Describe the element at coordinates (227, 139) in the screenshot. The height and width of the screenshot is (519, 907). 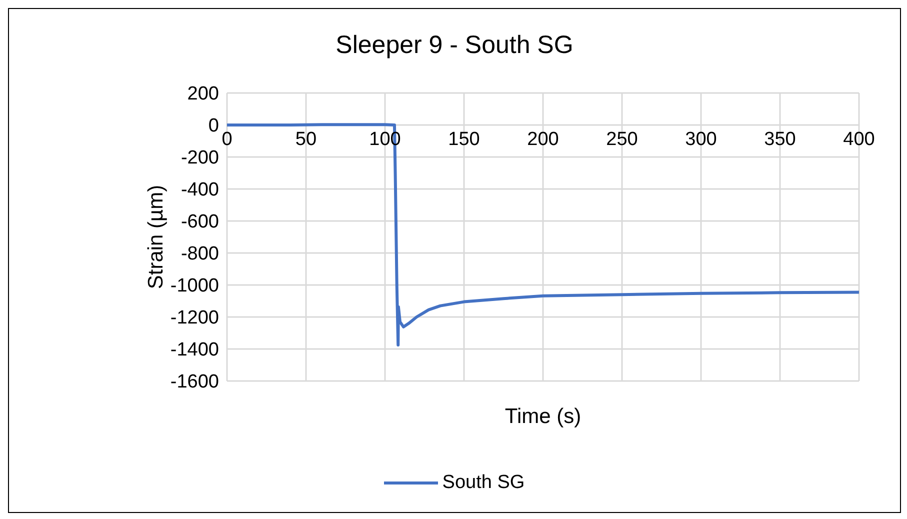
I see `x-tick-label: 0` at that location.